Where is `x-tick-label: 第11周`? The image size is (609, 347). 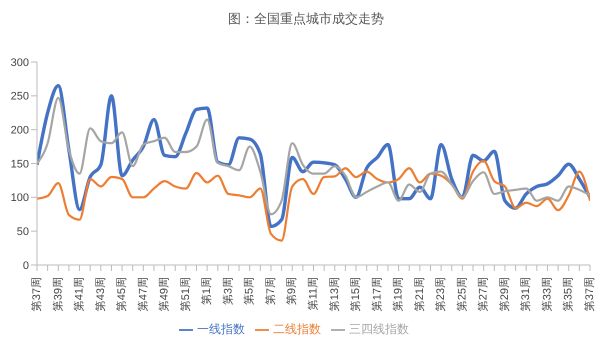 x-tick-label: 第11周 is located at coordinates (314, 293).